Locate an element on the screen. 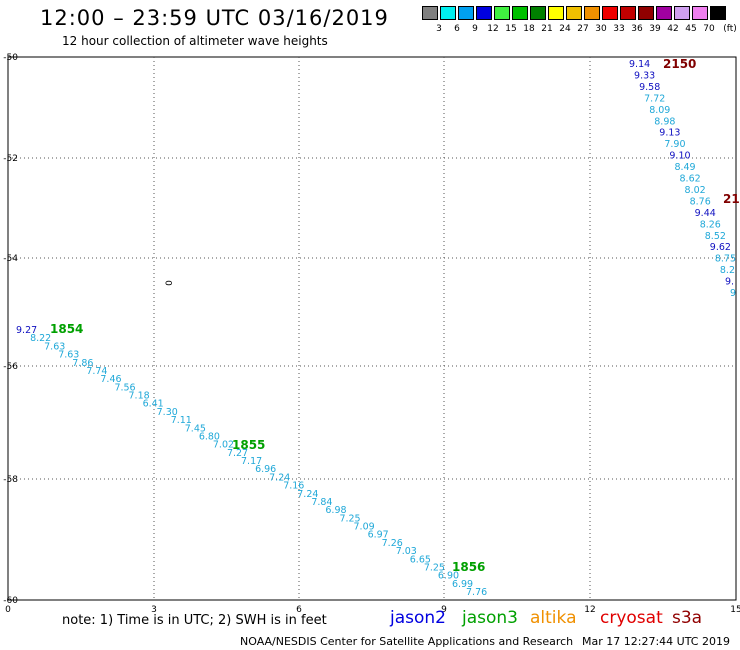 Image resolution: width=740 pixels, height=650 pixels. satellite-legend-item: altika is located at coordinates (553, 618).